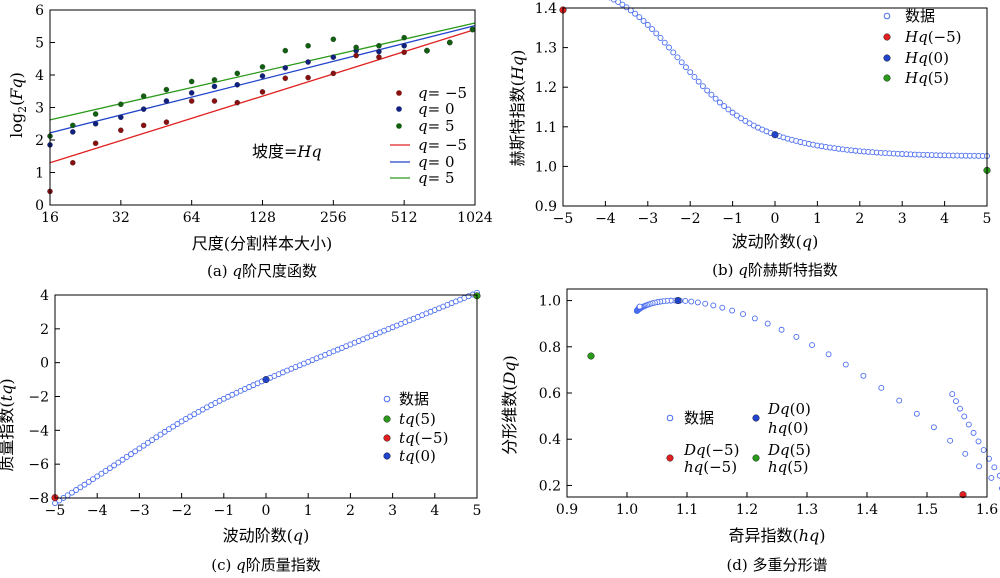 The width and height of the screenshot is (1000, 578). I want to click on y-tick-label: 1.2, so click(546, 88).